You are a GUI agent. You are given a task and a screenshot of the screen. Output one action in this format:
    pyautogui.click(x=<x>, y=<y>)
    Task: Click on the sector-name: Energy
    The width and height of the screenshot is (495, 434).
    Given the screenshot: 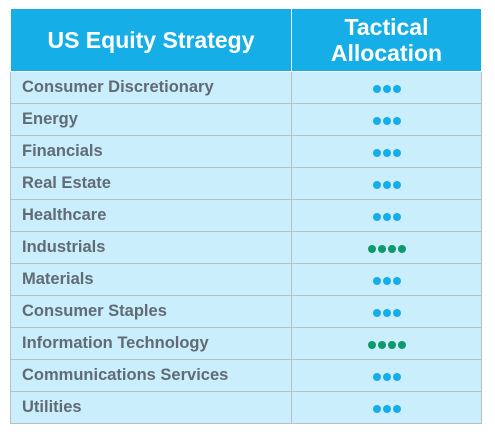 What is the action you would take?
    pyautogui.click(x=151, y=119)
    